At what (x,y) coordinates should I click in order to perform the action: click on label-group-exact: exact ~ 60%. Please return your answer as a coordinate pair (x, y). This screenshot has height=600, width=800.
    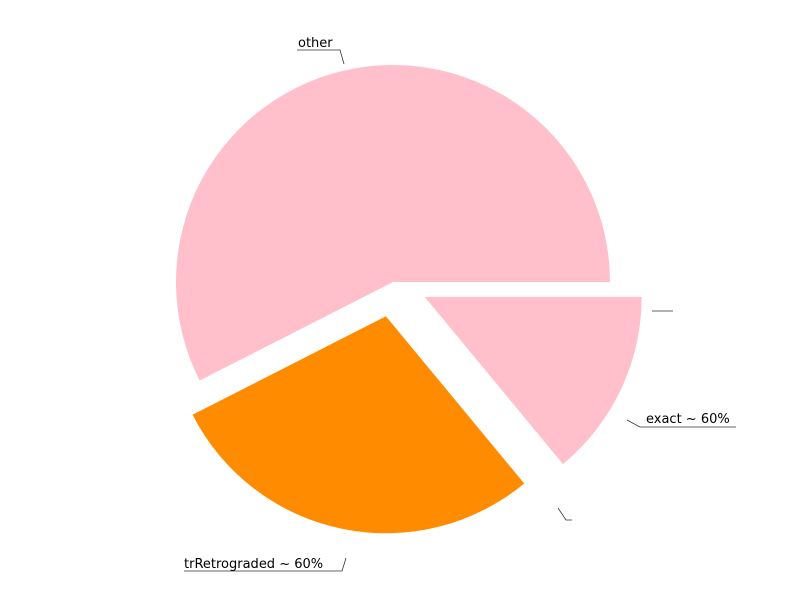
    Looking at the image, I should click on (681, 420).